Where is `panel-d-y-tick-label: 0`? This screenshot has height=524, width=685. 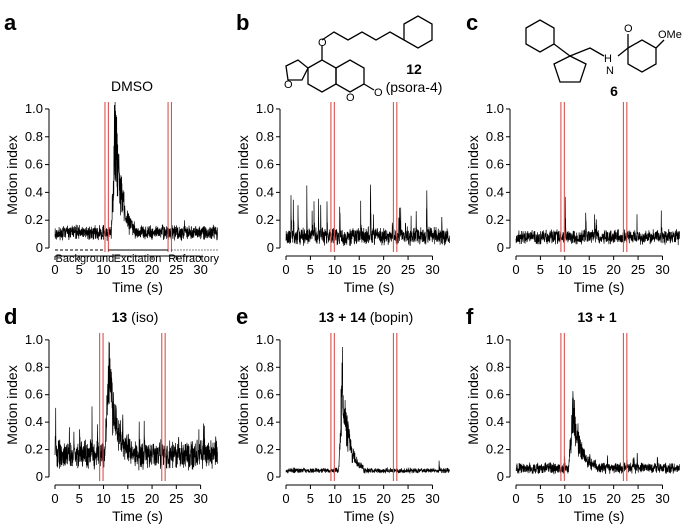
panel-d-y-tick-label: 0 is located at coordinates (39, 476).